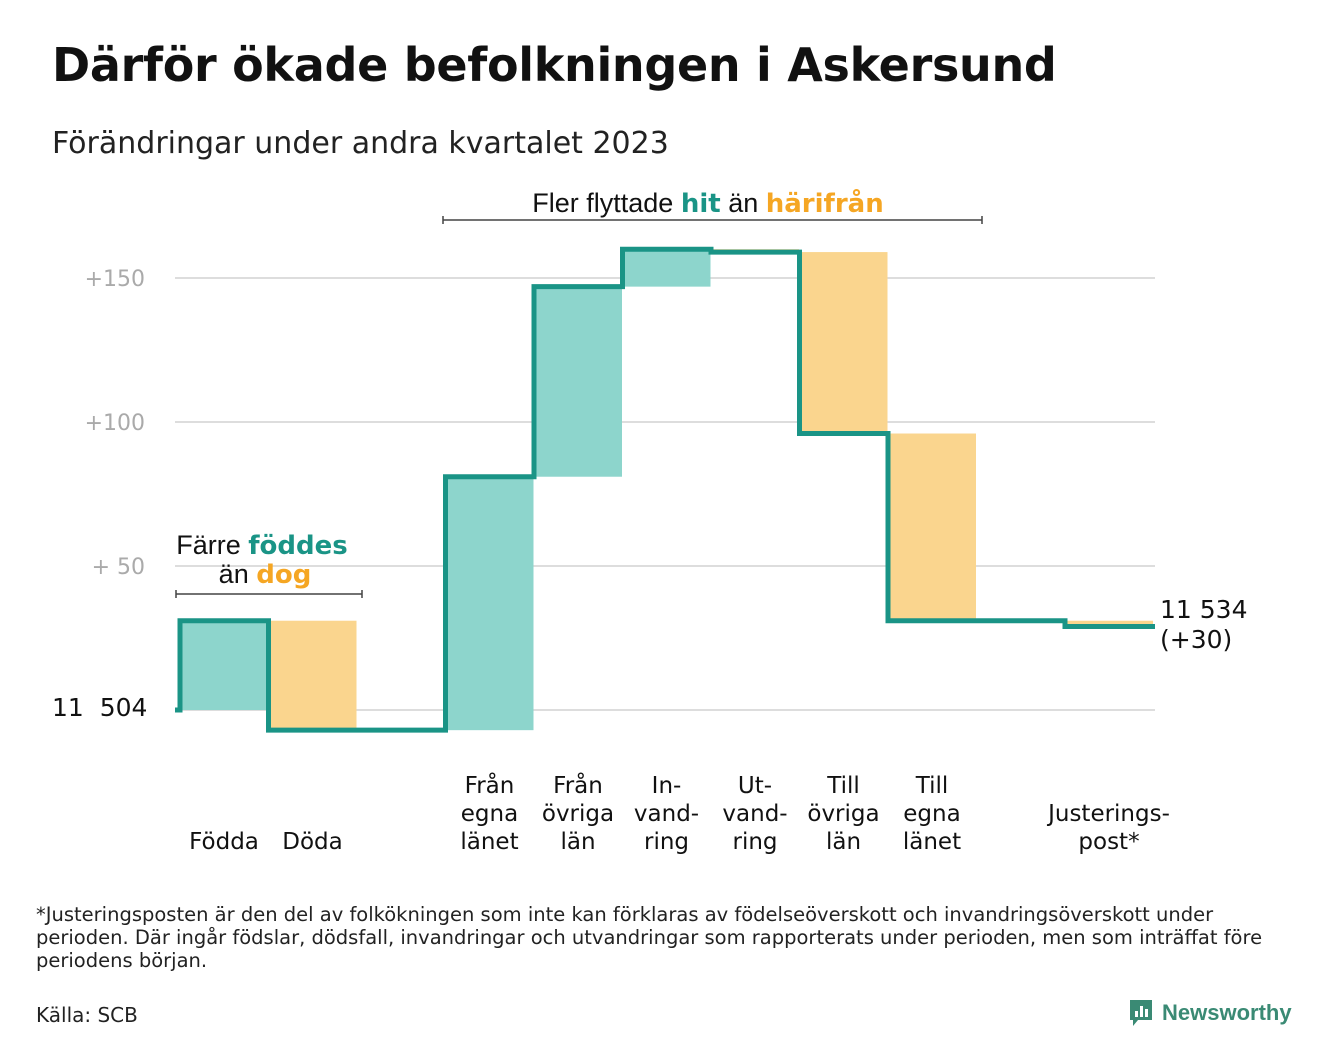 This screenshot has width=1340, height=1060. I want to click on deaths-annotation-highlight: dog, so click(283, 575).